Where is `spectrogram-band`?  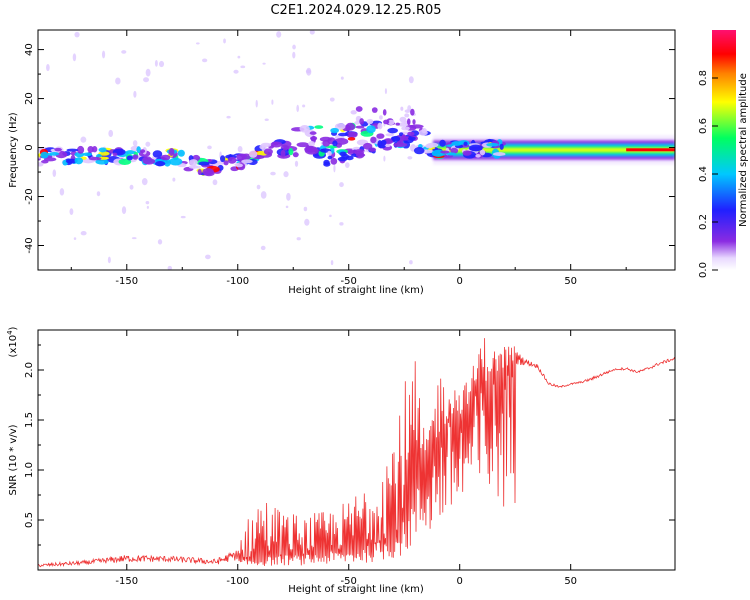 spectrogram-band is located at coordinates (554, 150).